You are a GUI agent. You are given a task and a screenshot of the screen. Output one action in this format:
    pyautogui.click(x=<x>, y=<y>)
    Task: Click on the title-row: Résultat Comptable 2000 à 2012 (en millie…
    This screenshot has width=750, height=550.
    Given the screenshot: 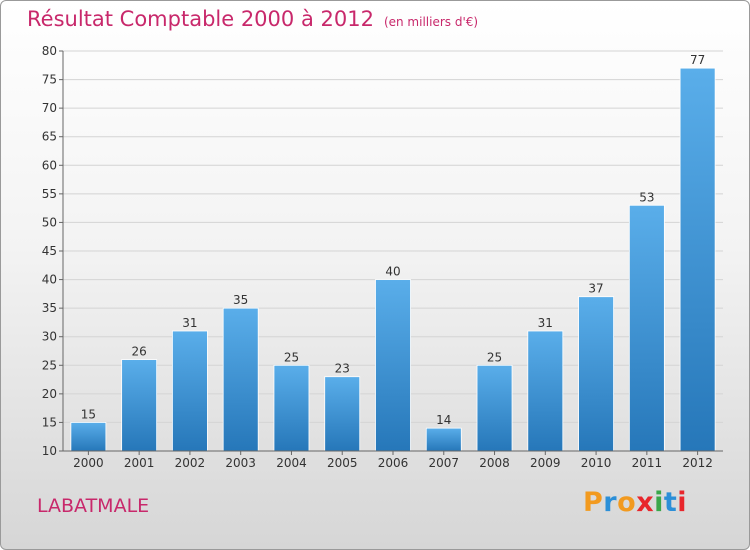 What is the action you would take?
    pyautogui.click(x=252, y=19)
    